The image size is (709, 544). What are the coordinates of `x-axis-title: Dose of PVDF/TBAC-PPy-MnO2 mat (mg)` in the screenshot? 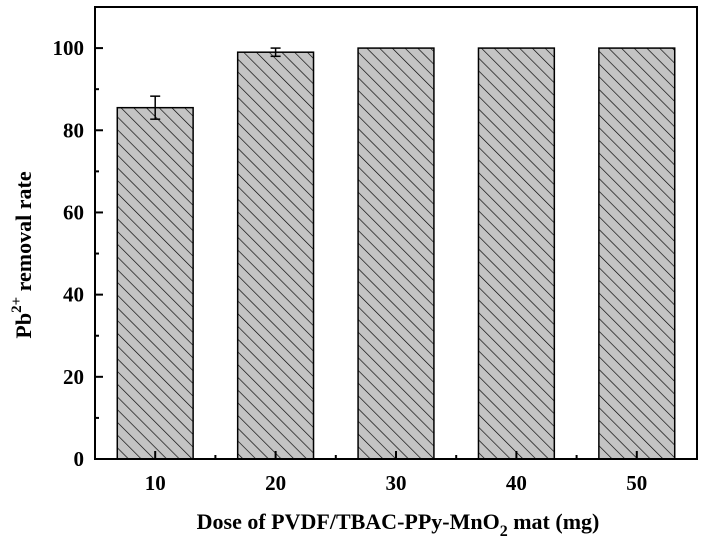 It's located at (398, 524).